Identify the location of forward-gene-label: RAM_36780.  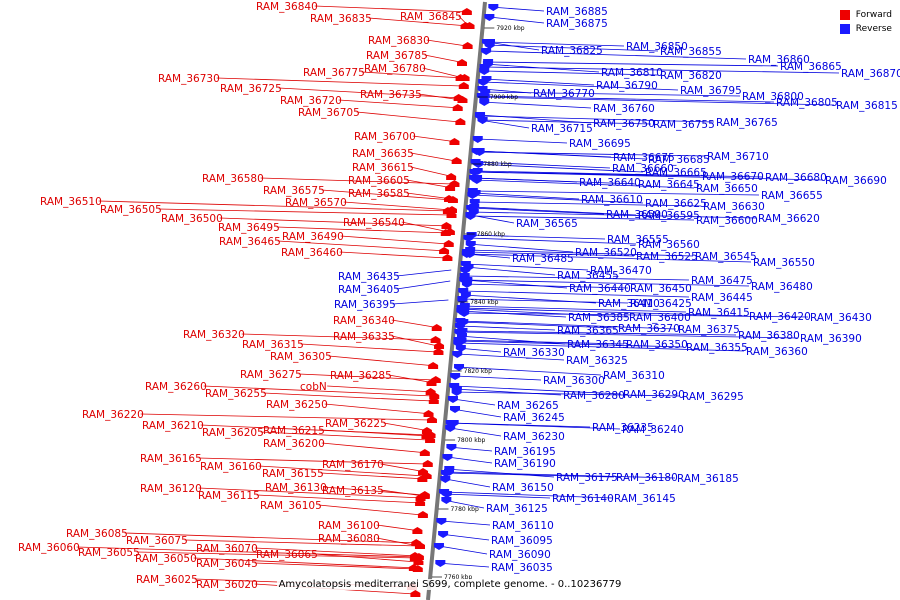
(395, 69).